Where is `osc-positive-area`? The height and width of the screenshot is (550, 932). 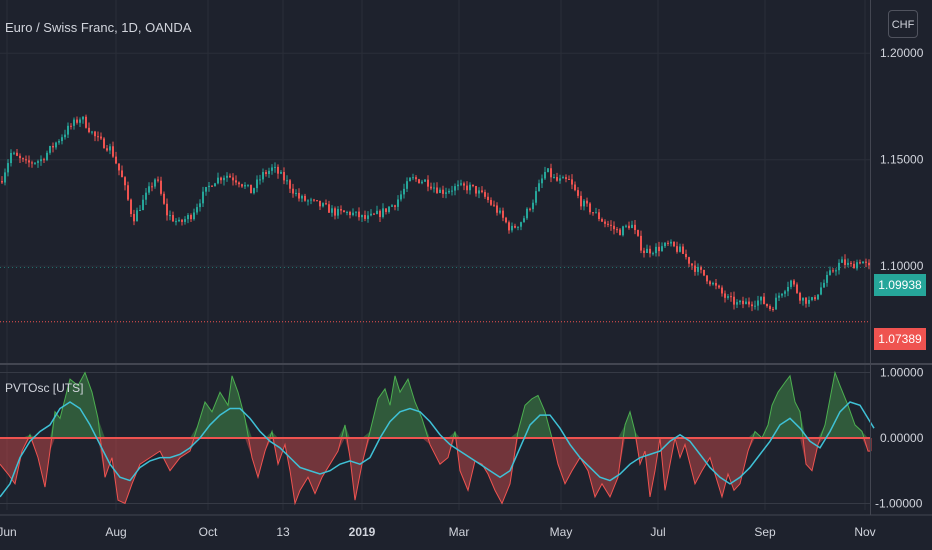 osc-positive-area is located at coordinates (436, 405).